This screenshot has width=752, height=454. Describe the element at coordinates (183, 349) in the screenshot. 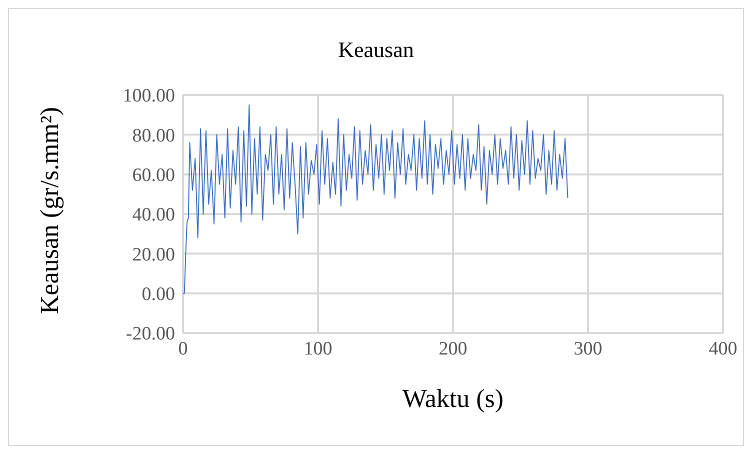

I see `x-tick-label: 0` at that location.